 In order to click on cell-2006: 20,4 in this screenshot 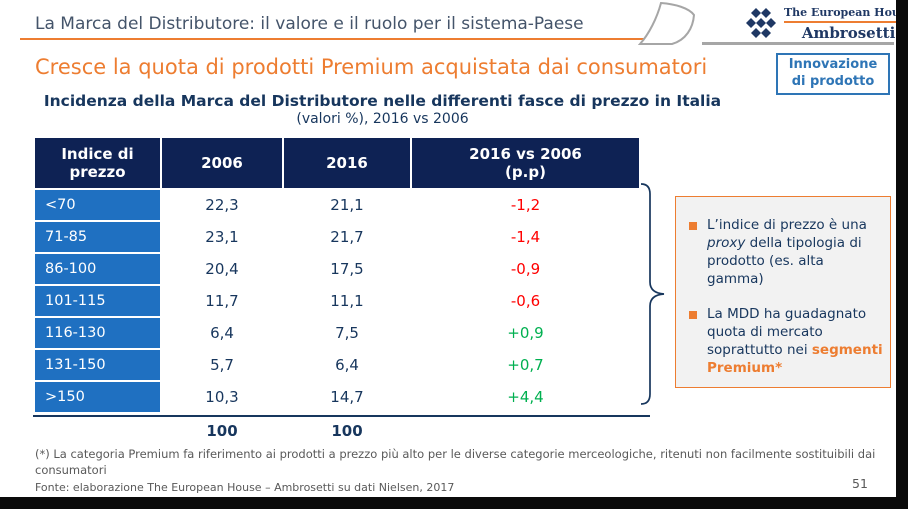, I will do `click(222, 269)`.